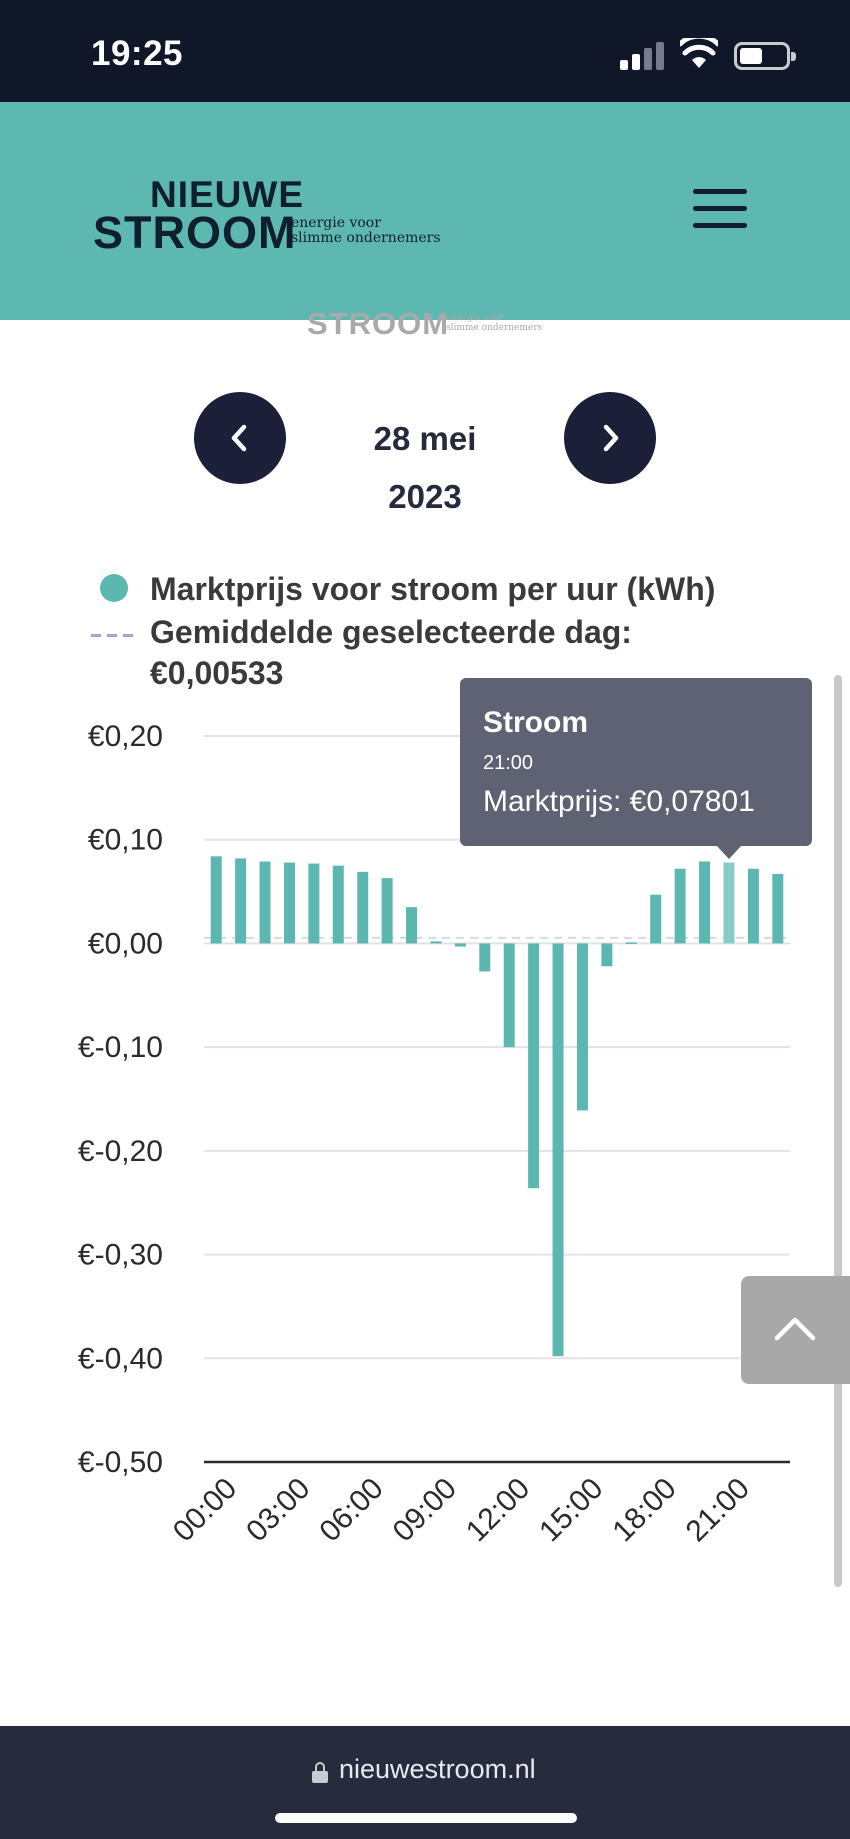  Describe the element at coordinates (508, 763) in the screenshot. I see `tooltip-time: 21:00` at that location.